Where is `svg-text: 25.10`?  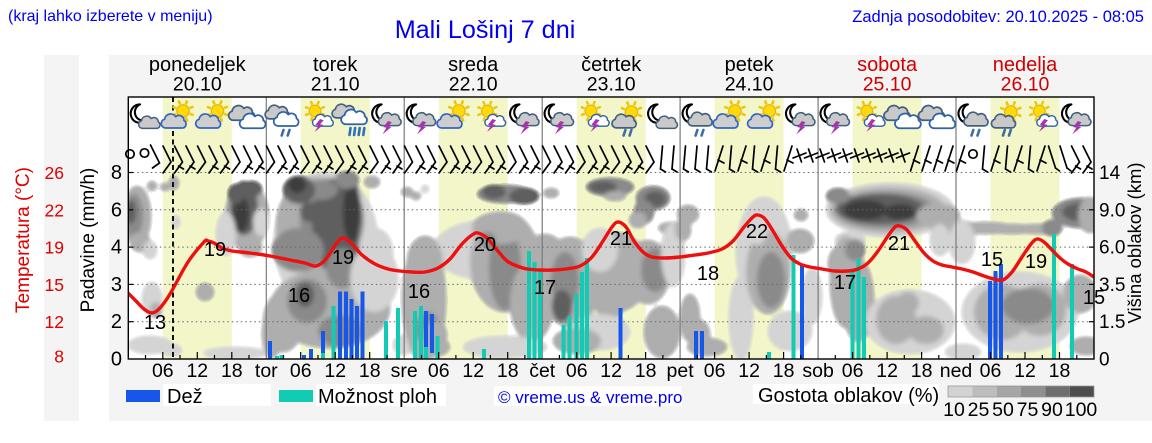 svg-text: 25.10 is located at coordinates (887, 85).